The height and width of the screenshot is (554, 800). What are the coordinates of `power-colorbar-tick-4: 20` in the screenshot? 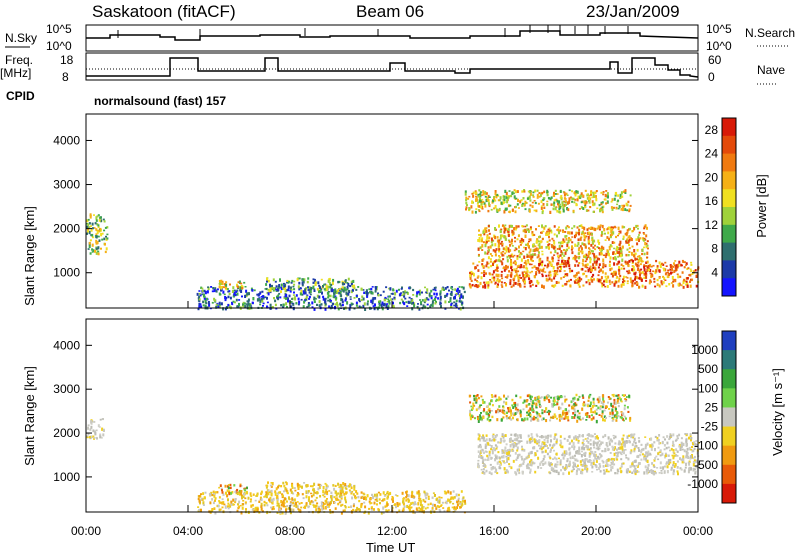 It's located at (712, 177).